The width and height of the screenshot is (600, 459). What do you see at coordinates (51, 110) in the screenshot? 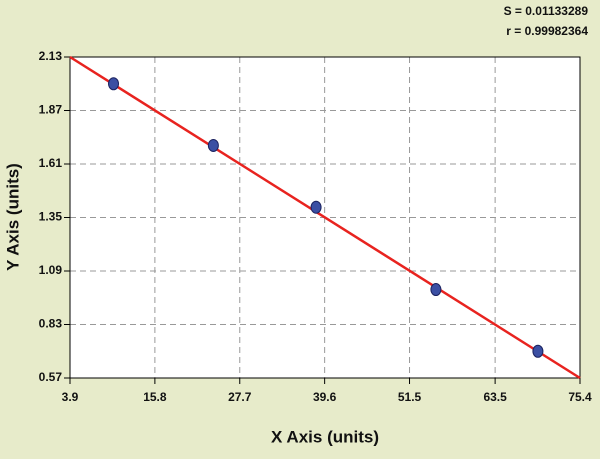
I see `y-tick-label: 1.87` at bounding box center [51, 110].